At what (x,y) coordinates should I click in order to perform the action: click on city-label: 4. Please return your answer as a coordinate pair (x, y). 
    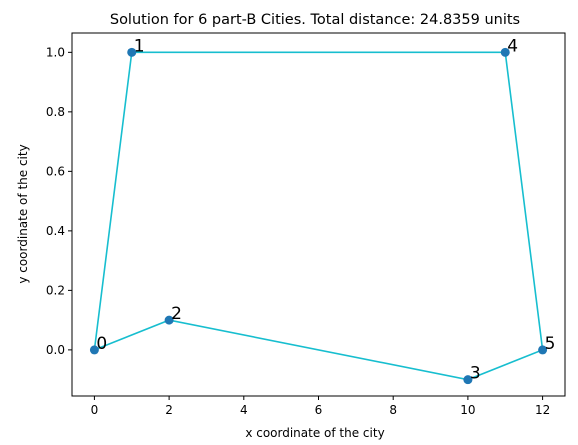
    Looking at the image, I should click on (512, 46).